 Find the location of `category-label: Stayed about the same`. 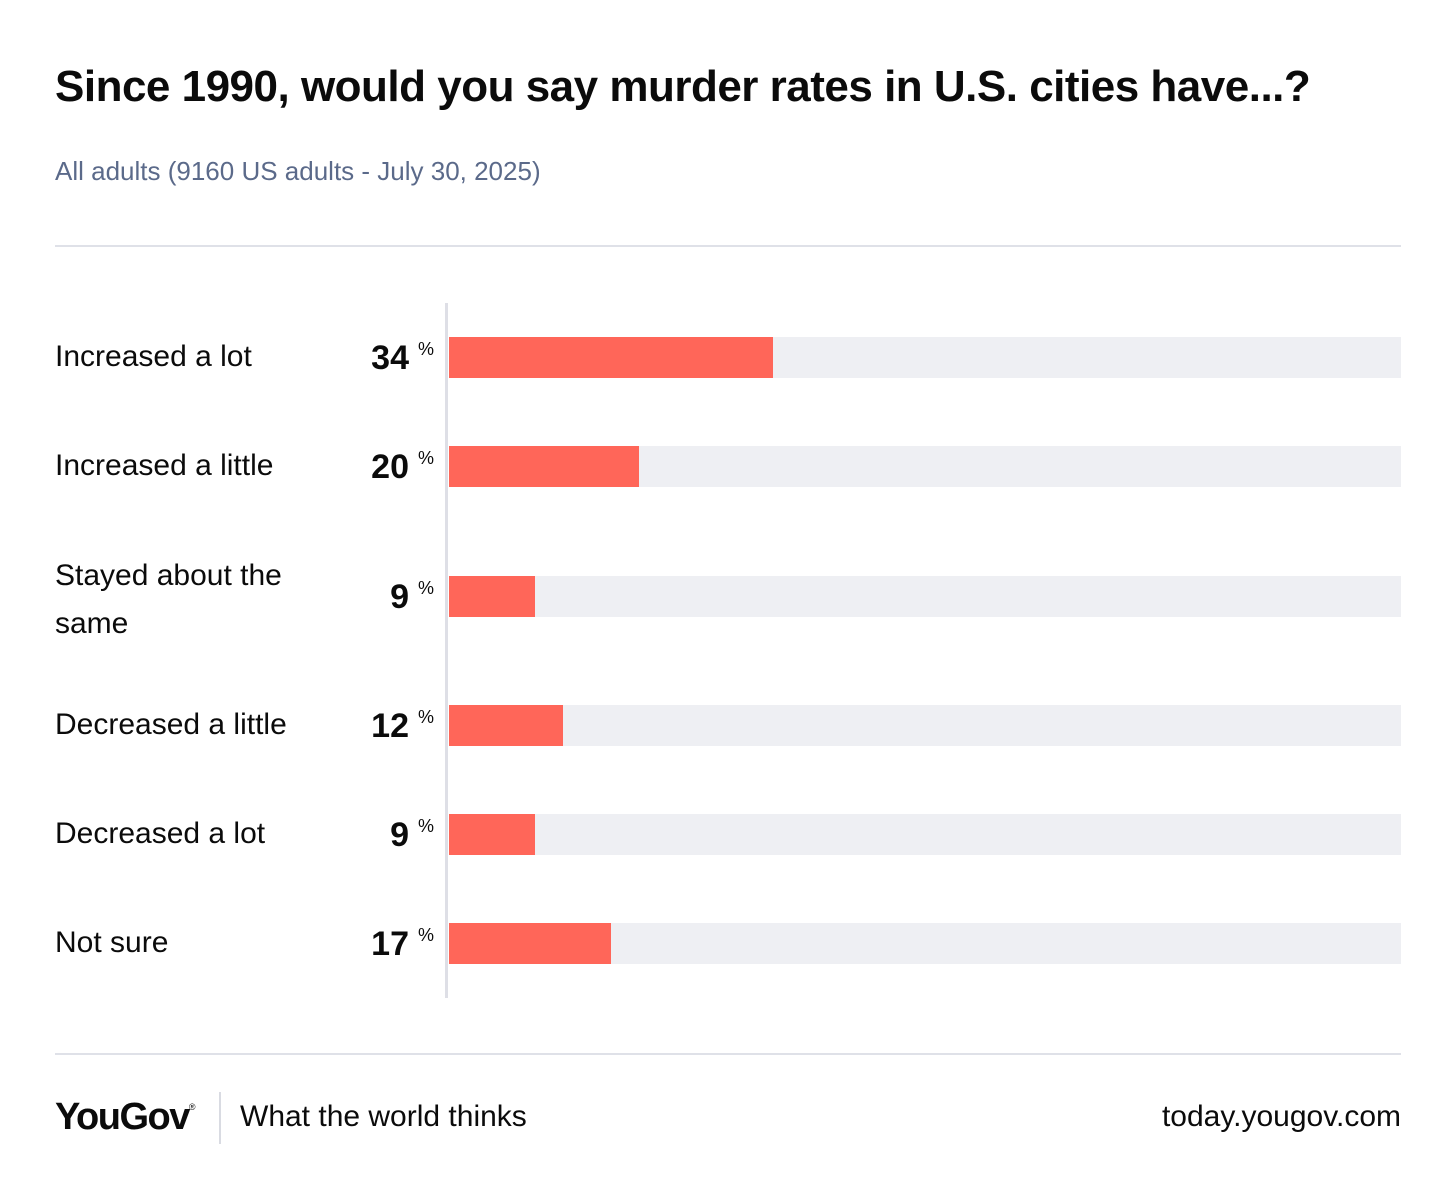

category-label: Stayed about the same is located at coordinates (168, 599).